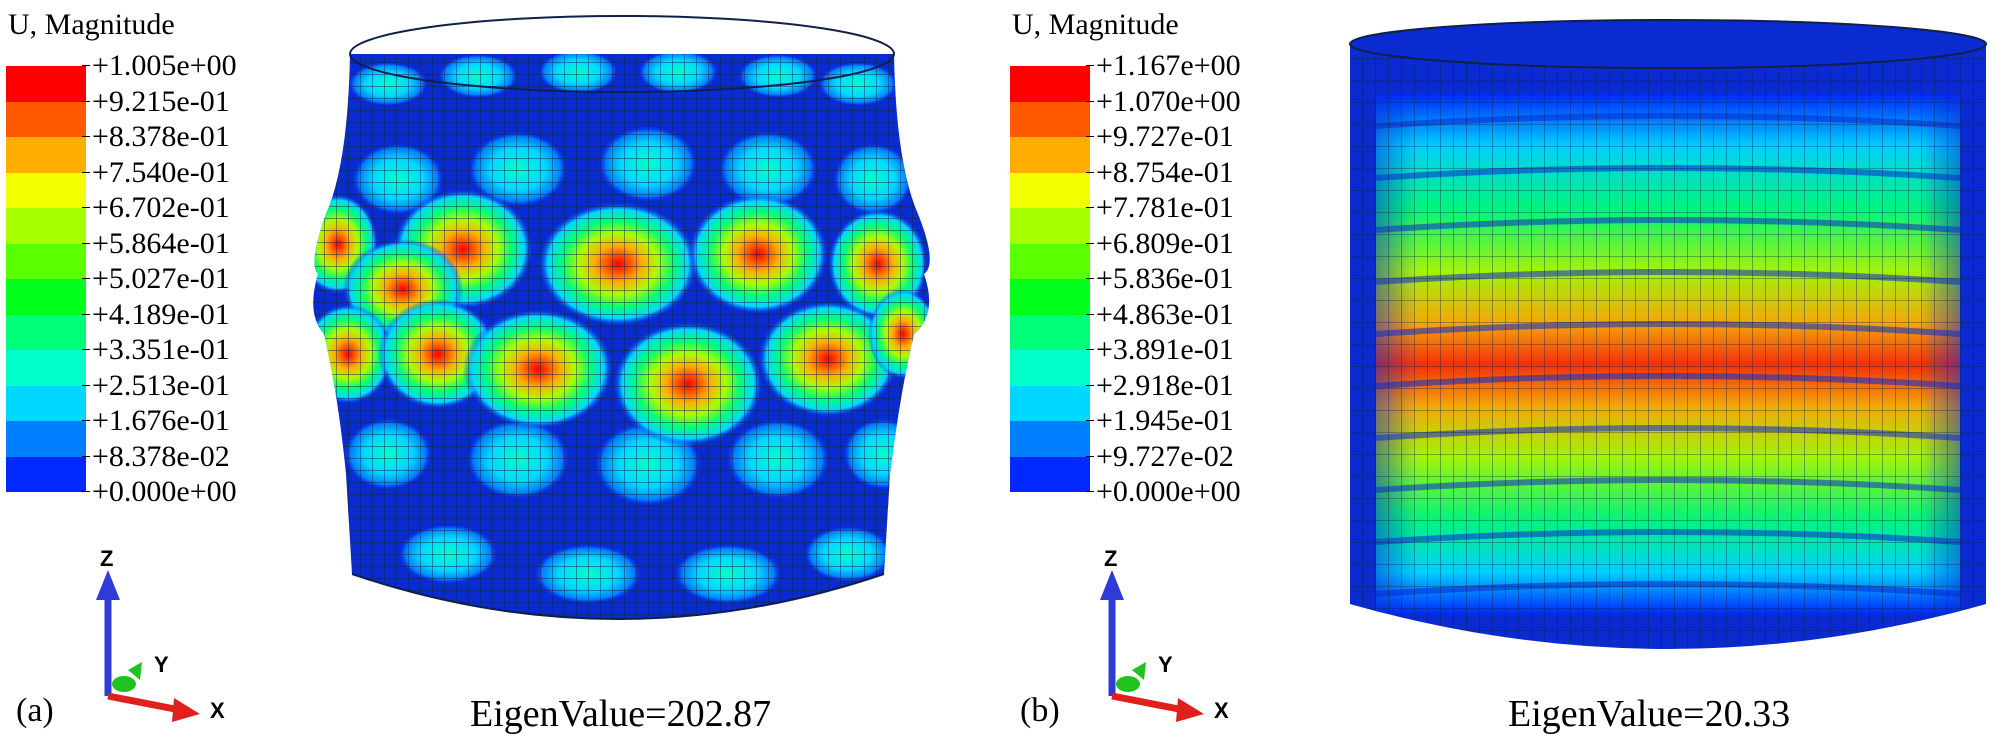 The image size is (2008, 754). What do you see at coordinates (159, 137) in the screenshot?
I see `legend-value: +8.378e-01` at bounding box center [159, 137].